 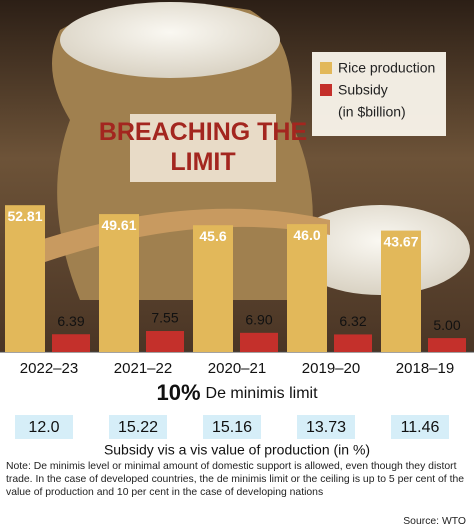 I want to click on rice-heap, so click(x=170, y=40).